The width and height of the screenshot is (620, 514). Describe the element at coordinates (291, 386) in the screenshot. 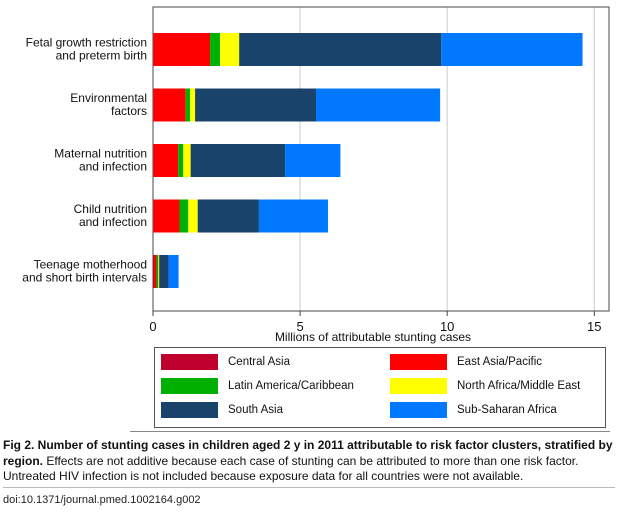

I see `legend-label: Latin America/Caribbean` at that location.